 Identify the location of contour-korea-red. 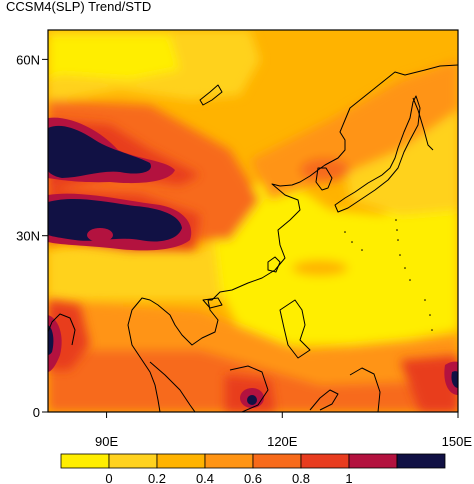
(325, 170).